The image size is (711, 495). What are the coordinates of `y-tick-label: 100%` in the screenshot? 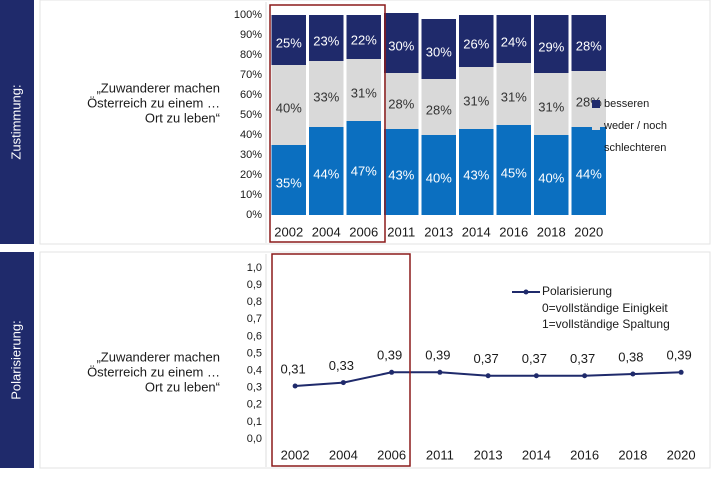 It's located at (248, 15).